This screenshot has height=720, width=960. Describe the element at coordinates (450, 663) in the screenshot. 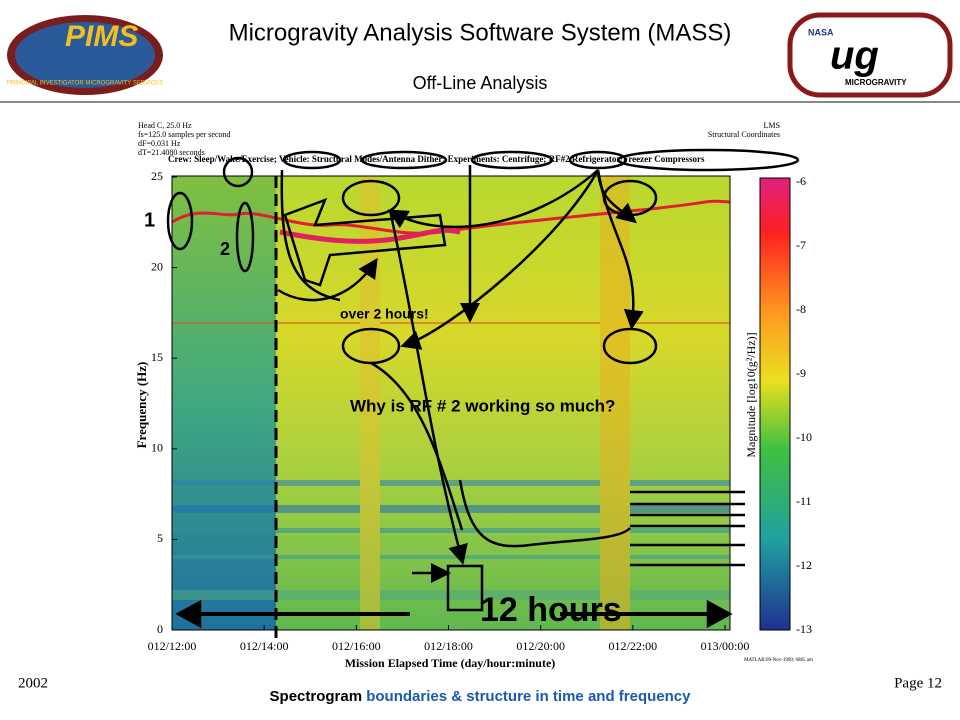

I see `x-axis-label: Mission Elapsed Time (day/hour:minute)` at that location.